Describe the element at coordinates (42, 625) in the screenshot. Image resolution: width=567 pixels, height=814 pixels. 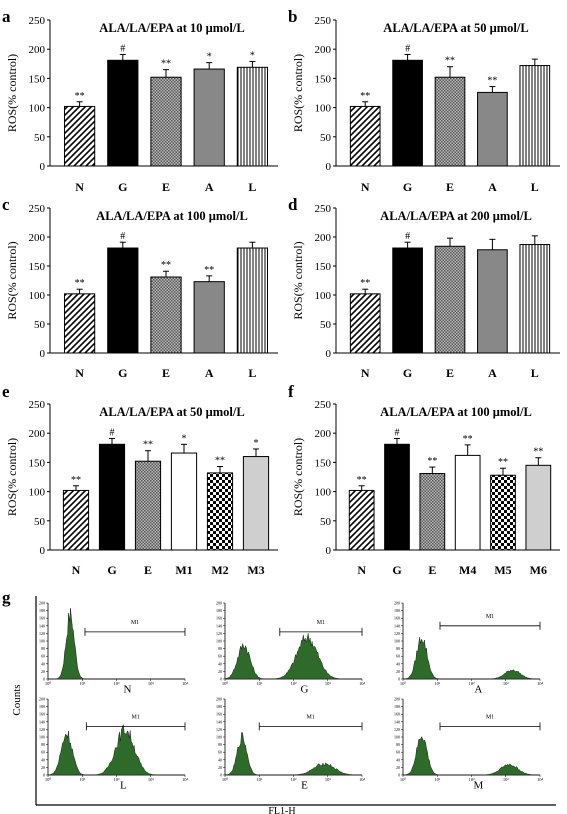
I see `hist-y-tick-label: 140` at that location.